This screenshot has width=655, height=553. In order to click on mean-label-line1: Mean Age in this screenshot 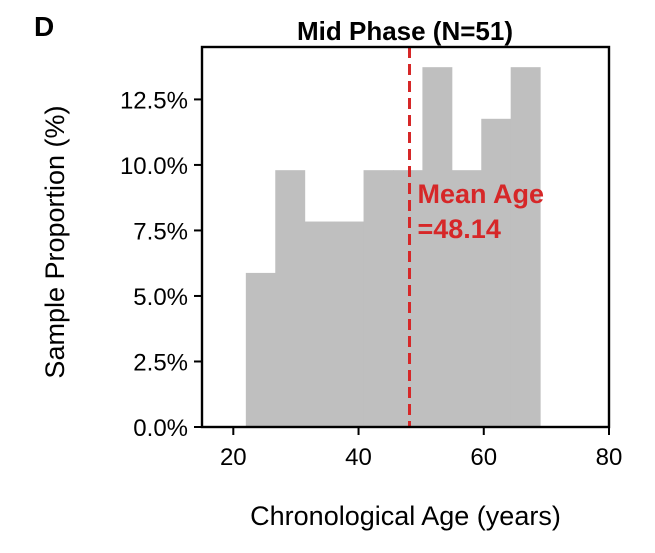, I will do `click(481, 194)`.